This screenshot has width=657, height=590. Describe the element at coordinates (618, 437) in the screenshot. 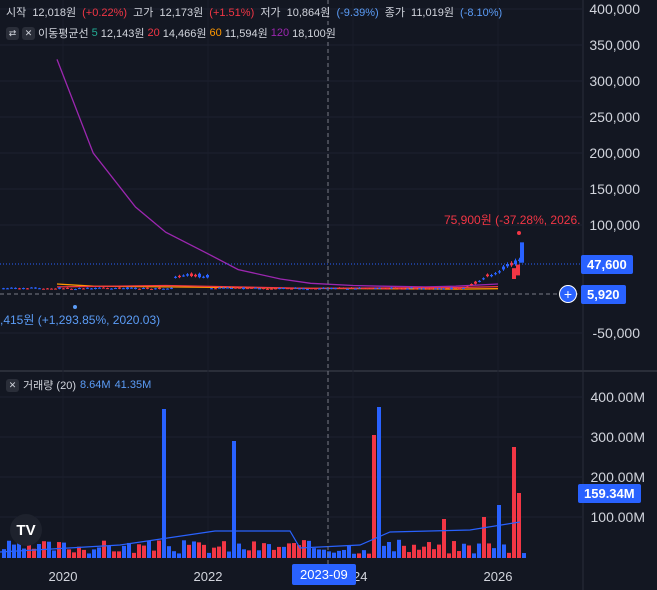

I see `volume-tick-label: 300.00M` at that location.